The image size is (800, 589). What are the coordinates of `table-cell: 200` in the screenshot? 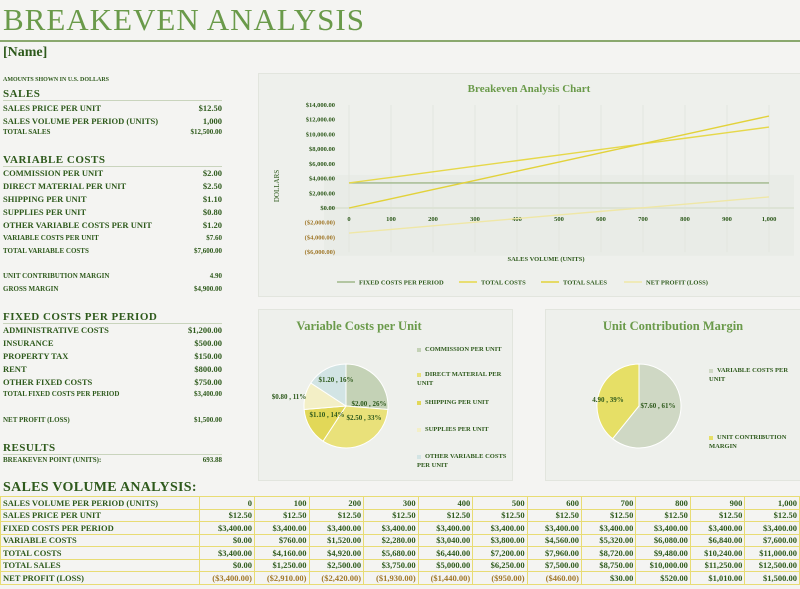 It's located at (336, 503).